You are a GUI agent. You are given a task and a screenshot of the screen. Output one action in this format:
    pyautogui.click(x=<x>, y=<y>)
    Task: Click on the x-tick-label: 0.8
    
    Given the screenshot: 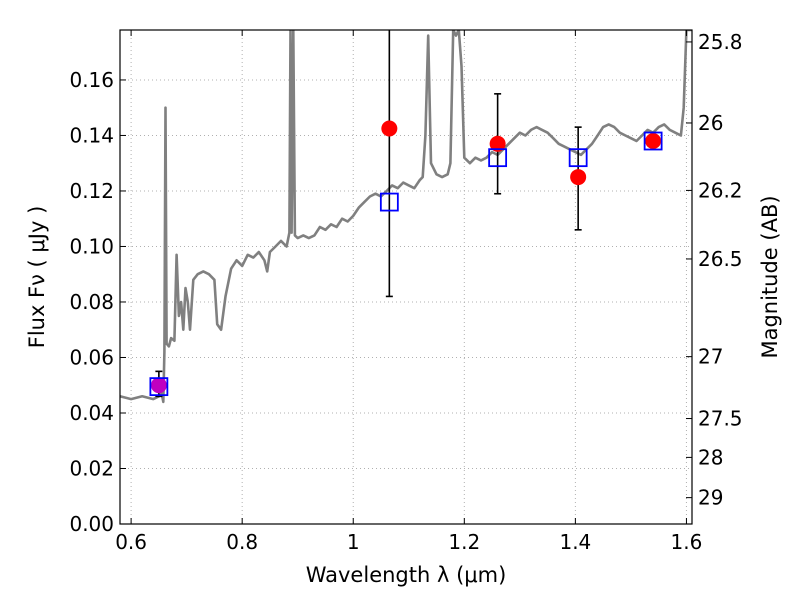 What is the action you would take?
    pyautogui.click(x=242, y=542)
    